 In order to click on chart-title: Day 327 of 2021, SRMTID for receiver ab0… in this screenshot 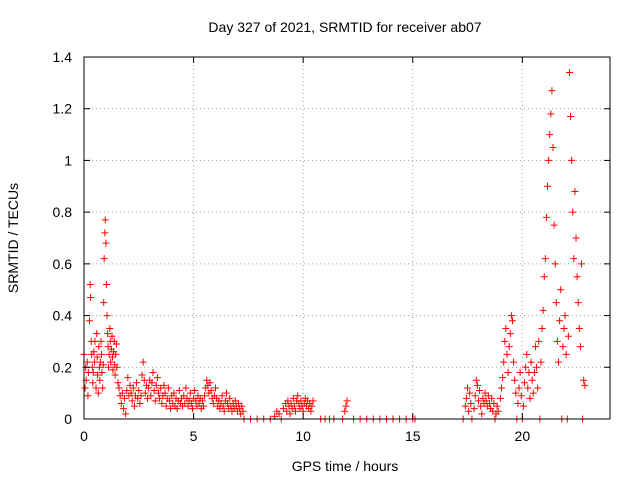, I will do `click(344, 27)`.